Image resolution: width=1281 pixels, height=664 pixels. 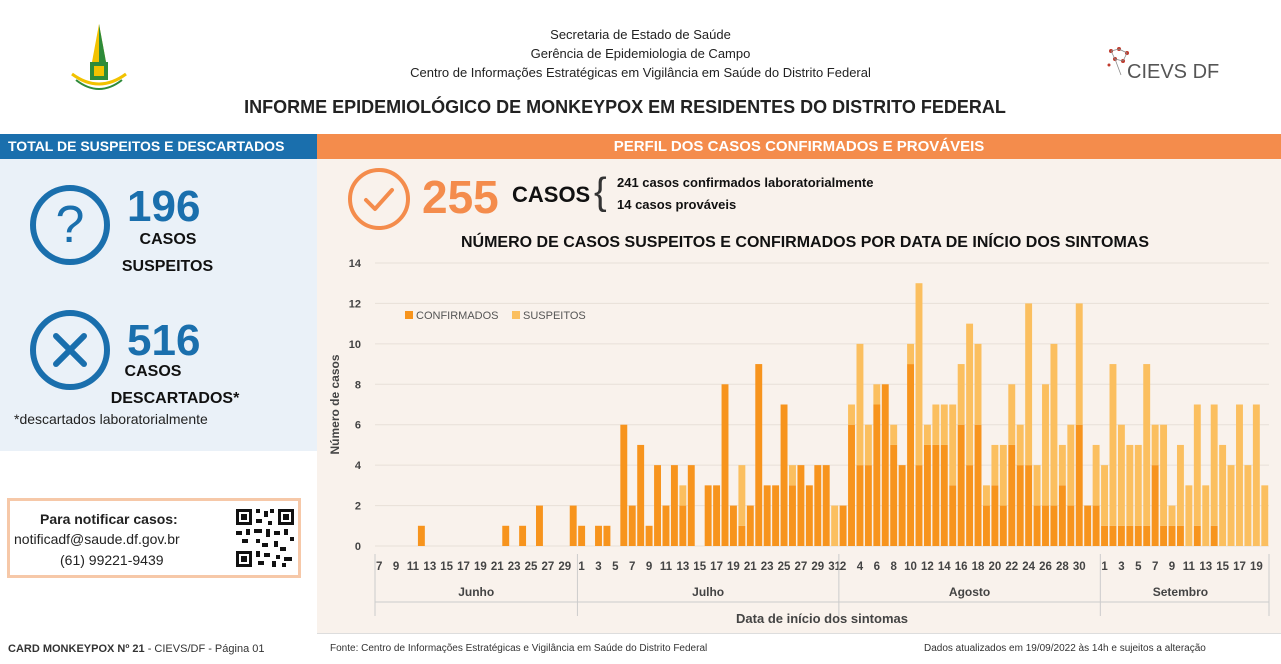 What do you see at coordinates (677, 204) in the screenshot?
I see `probable-detail: 14 casos prováveis` at bounding box center [677, 204].